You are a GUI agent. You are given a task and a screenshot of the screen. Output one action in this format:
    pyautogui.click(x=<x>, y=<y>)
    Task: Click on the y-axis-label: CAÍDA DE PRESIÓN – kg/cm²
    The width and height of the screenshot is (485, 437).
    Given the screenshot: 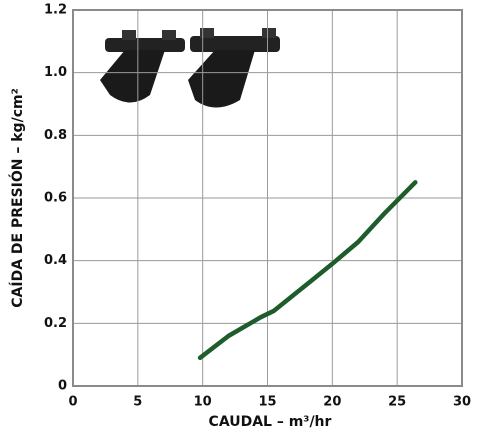 What is the action you would take?
    pyautogui.click(x=17, y=197)
    